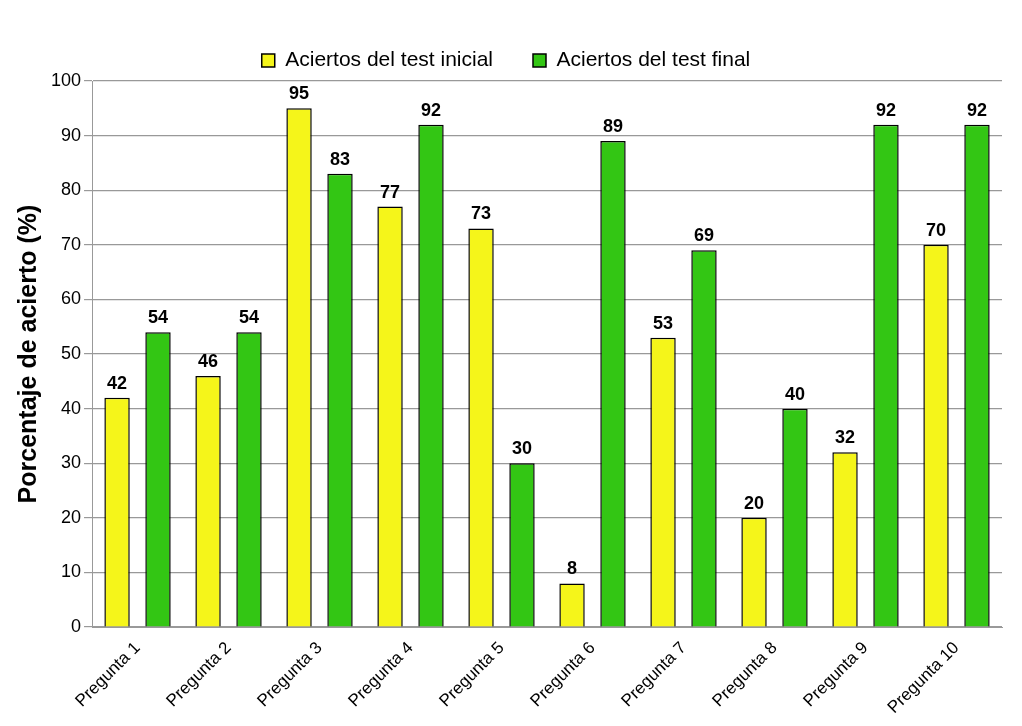 This screenshot has height=726, width=1022. What do you see at coordinates (71, 353) in the screenshot?
I see `y-tick-label: 50` at bounding box center [71, 353].